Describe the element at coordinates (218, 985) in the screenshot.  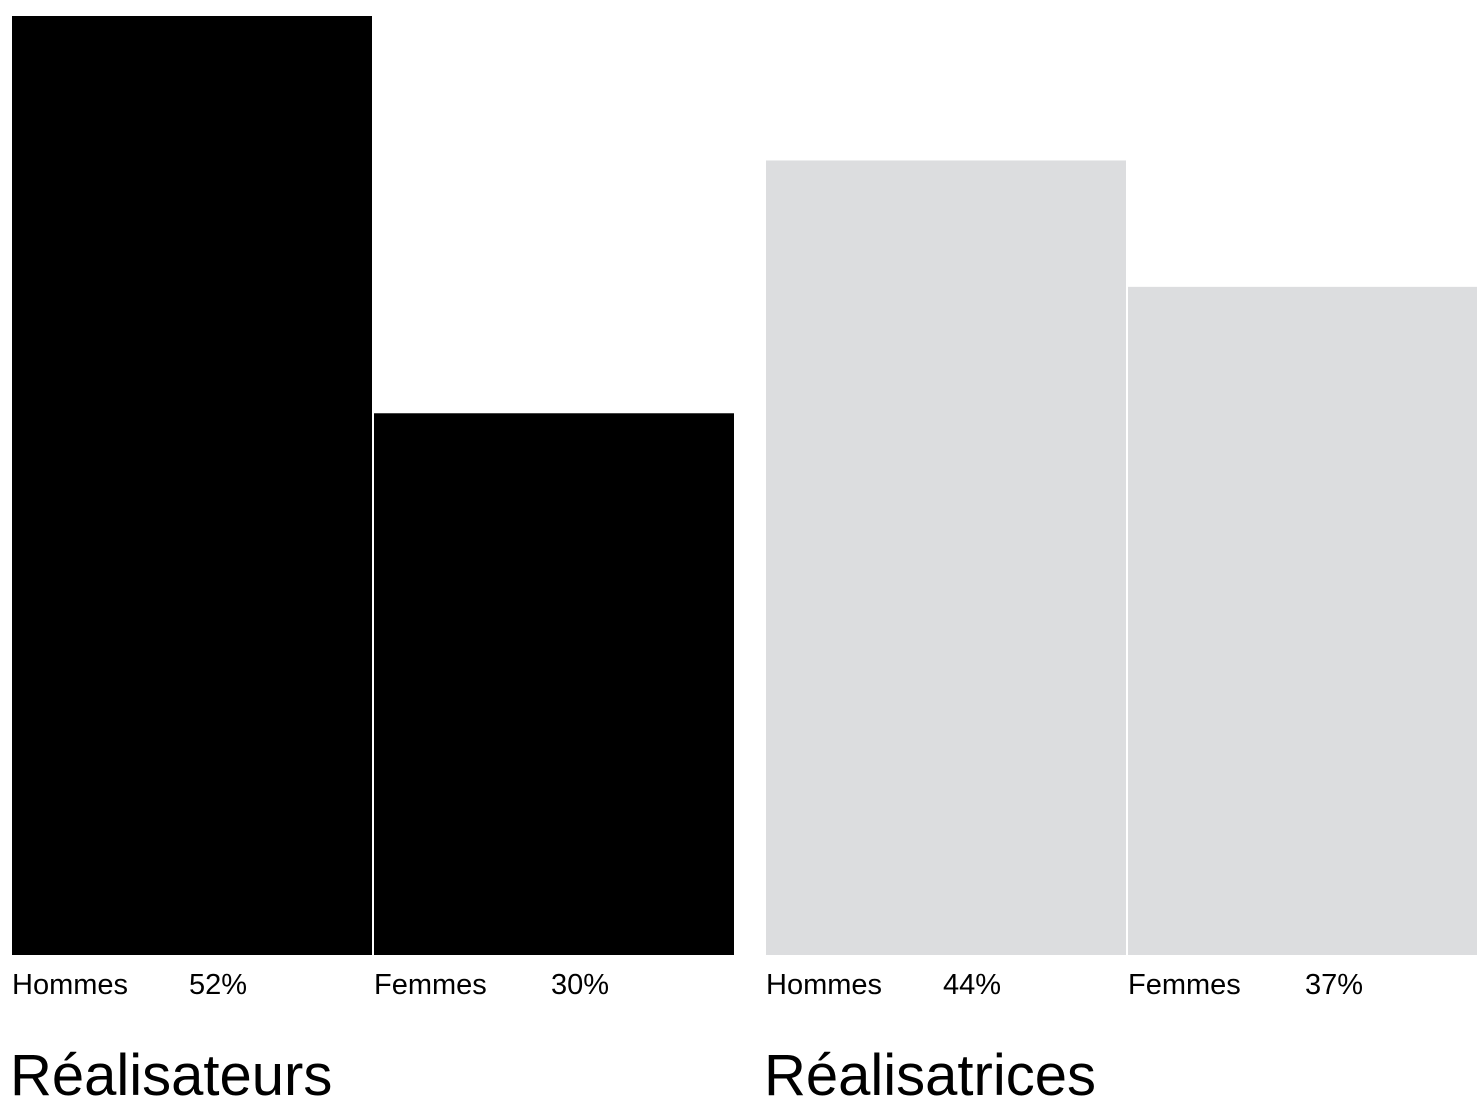
I see `value-label-hommes: 52%` at that location.